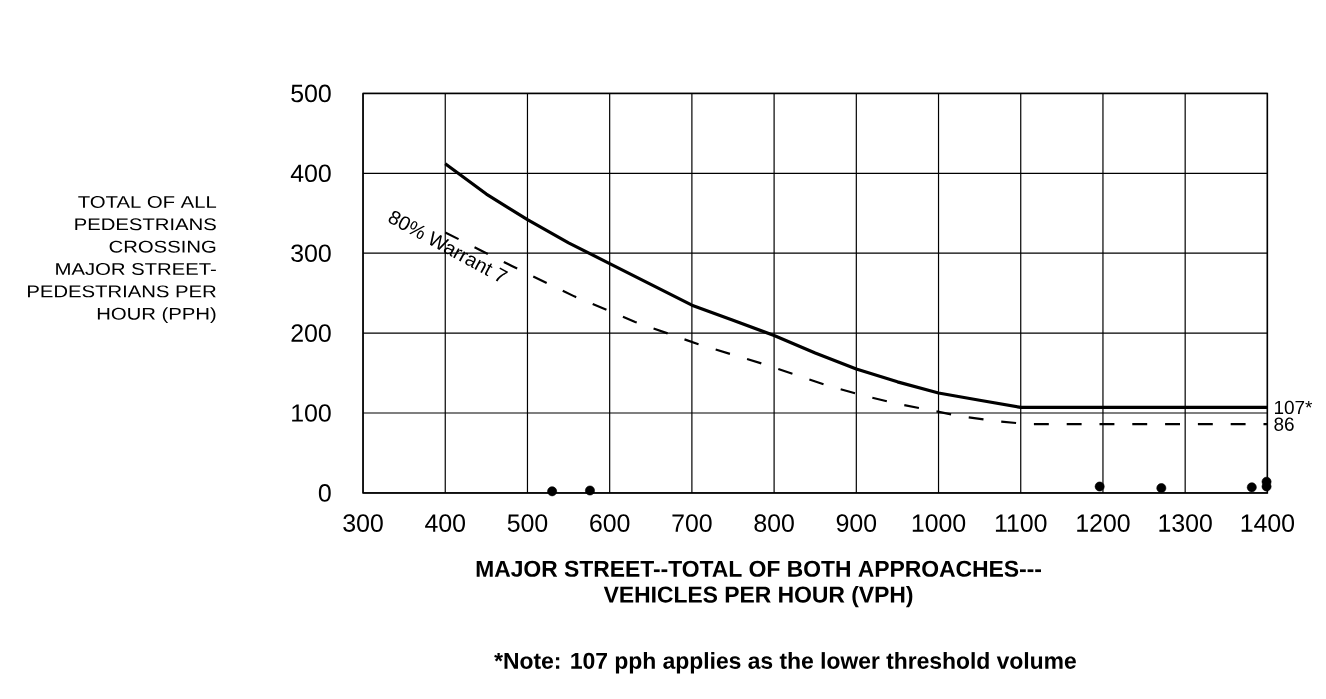  What do you see at coordinates (774, 523) in the screenshot?
I see `x-tick-label: 800` at bounding box center [774, 523].